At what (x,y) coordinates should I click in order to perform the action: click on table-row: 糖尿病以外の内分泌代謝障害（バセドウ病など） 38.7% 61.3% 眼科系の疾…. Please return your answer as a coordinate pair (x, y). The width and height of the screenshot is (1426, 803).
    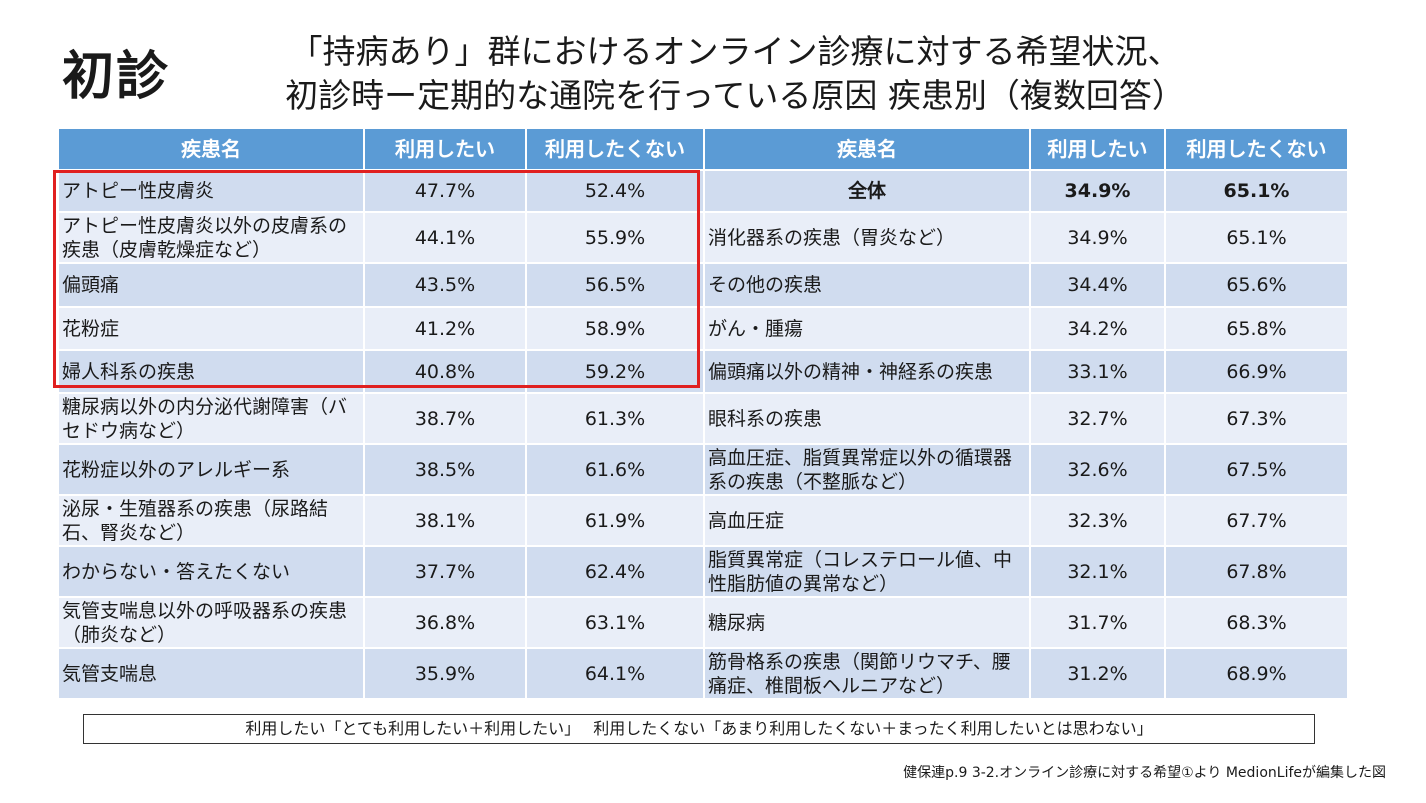
    Looking at the image, I should click on (703, 418).